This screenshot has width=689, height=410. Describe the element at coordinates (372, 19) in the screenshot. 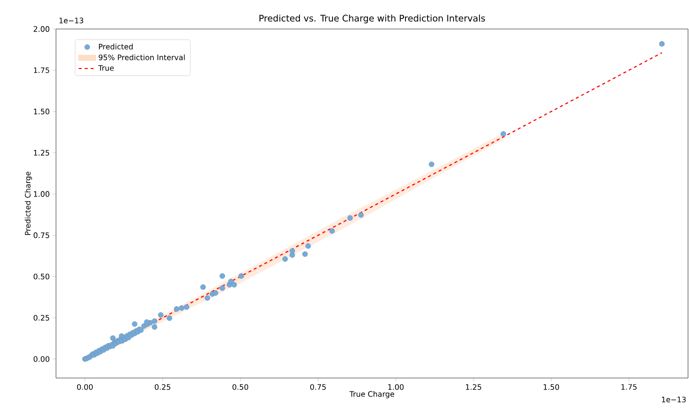

I see `chart-title: Predicted vs. True Charge with Prediction Intervals` at that location.